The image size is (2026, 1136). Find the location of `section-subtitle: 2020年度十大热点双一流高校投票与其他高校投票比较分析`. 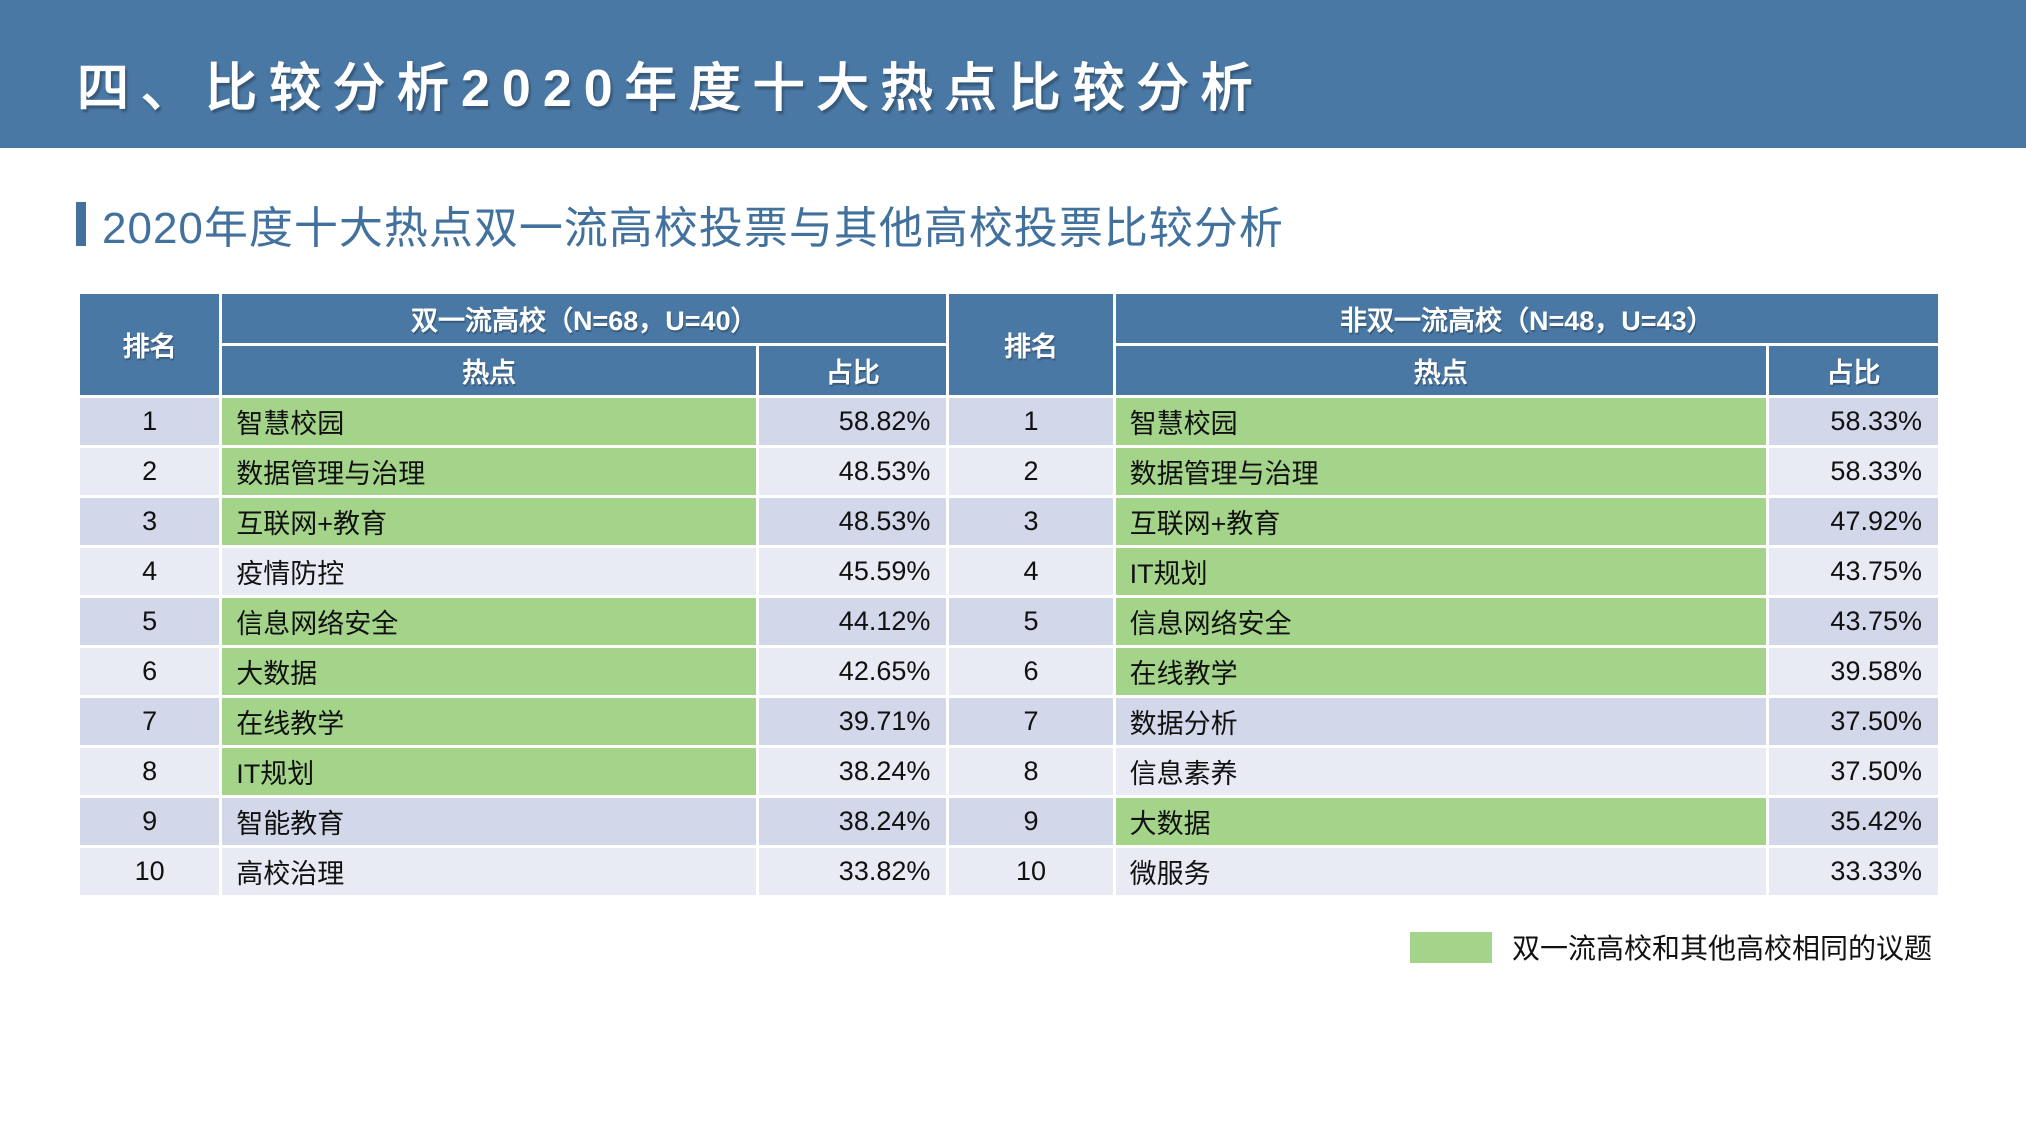

section-subtitle: 2020年度十大热点双一流高校投票与其他高校投票比较分析 is located at coordinates (680, 224).